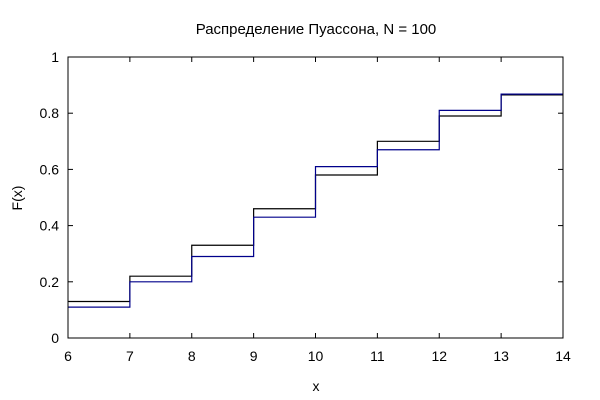  I want to click on y-tick-label: 1, so click(55, 57).